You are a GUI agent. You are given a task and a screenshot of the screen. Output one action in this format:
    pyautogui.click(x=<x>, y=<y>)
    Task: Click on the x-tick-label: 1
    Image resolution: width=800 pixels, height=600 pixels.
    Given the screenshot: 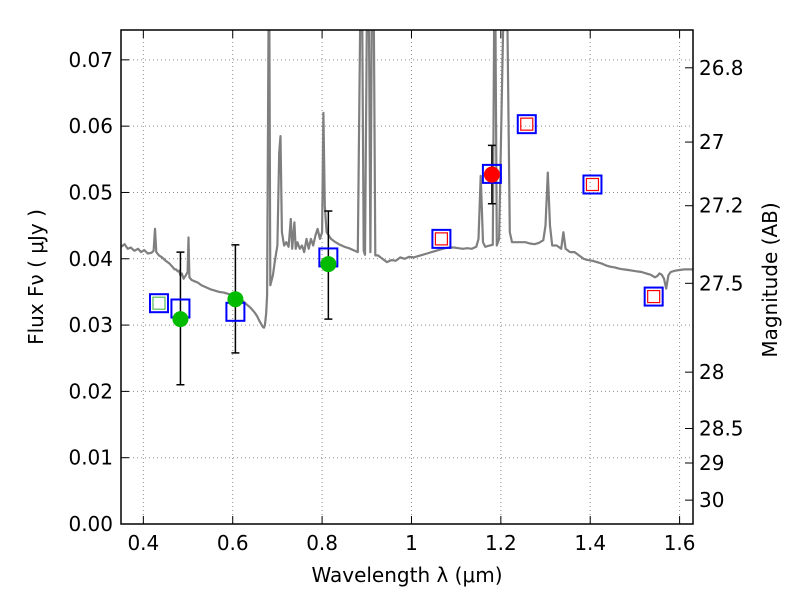 What is the action you would take?
    pyautogui.click(x=411, y=543)
    